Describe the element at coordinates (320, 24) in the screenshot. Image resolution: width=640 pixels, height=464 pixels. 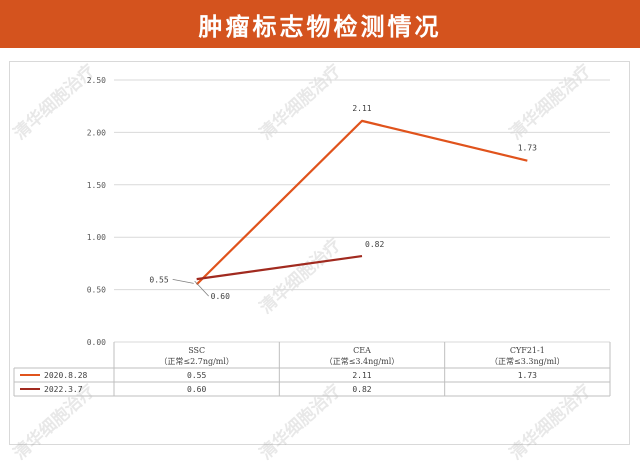
I see `page-title: 肿瘤标志物检测情况` at that location.